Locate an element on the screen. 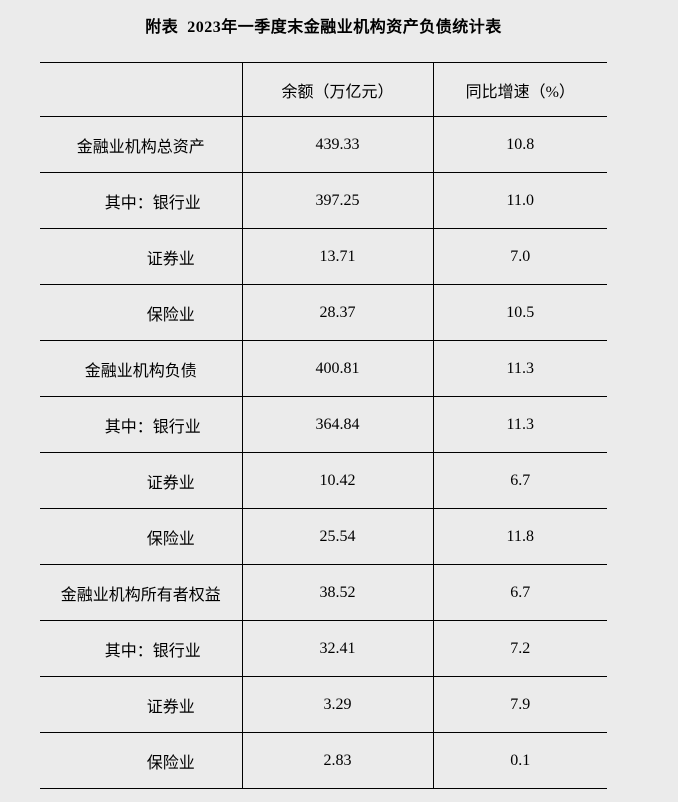  row-balance-value: 439.33 is located at coordinates (337, 144).